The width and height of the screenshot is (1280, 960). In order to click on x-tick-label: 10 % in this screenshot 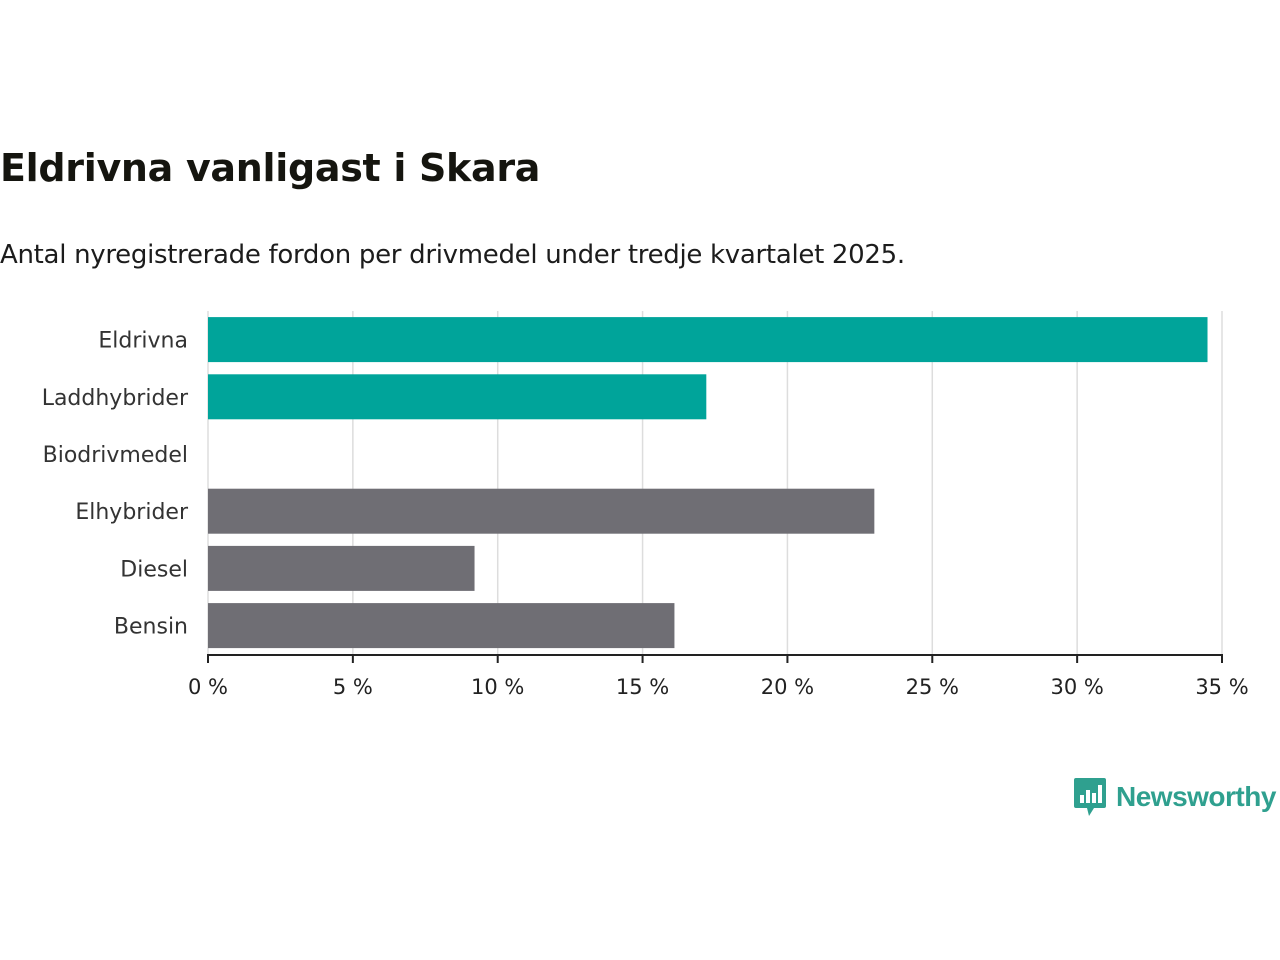, I will do `click(497, 687)`.